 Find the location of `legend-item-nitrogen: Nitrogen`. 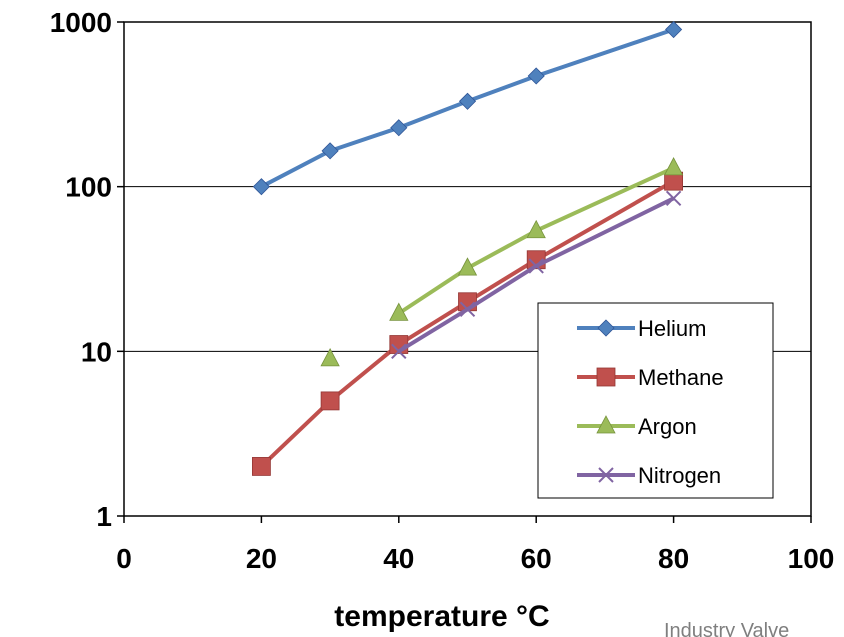

legend-item-nitrogen: Nitrogen is located at coordinates (649, 475).